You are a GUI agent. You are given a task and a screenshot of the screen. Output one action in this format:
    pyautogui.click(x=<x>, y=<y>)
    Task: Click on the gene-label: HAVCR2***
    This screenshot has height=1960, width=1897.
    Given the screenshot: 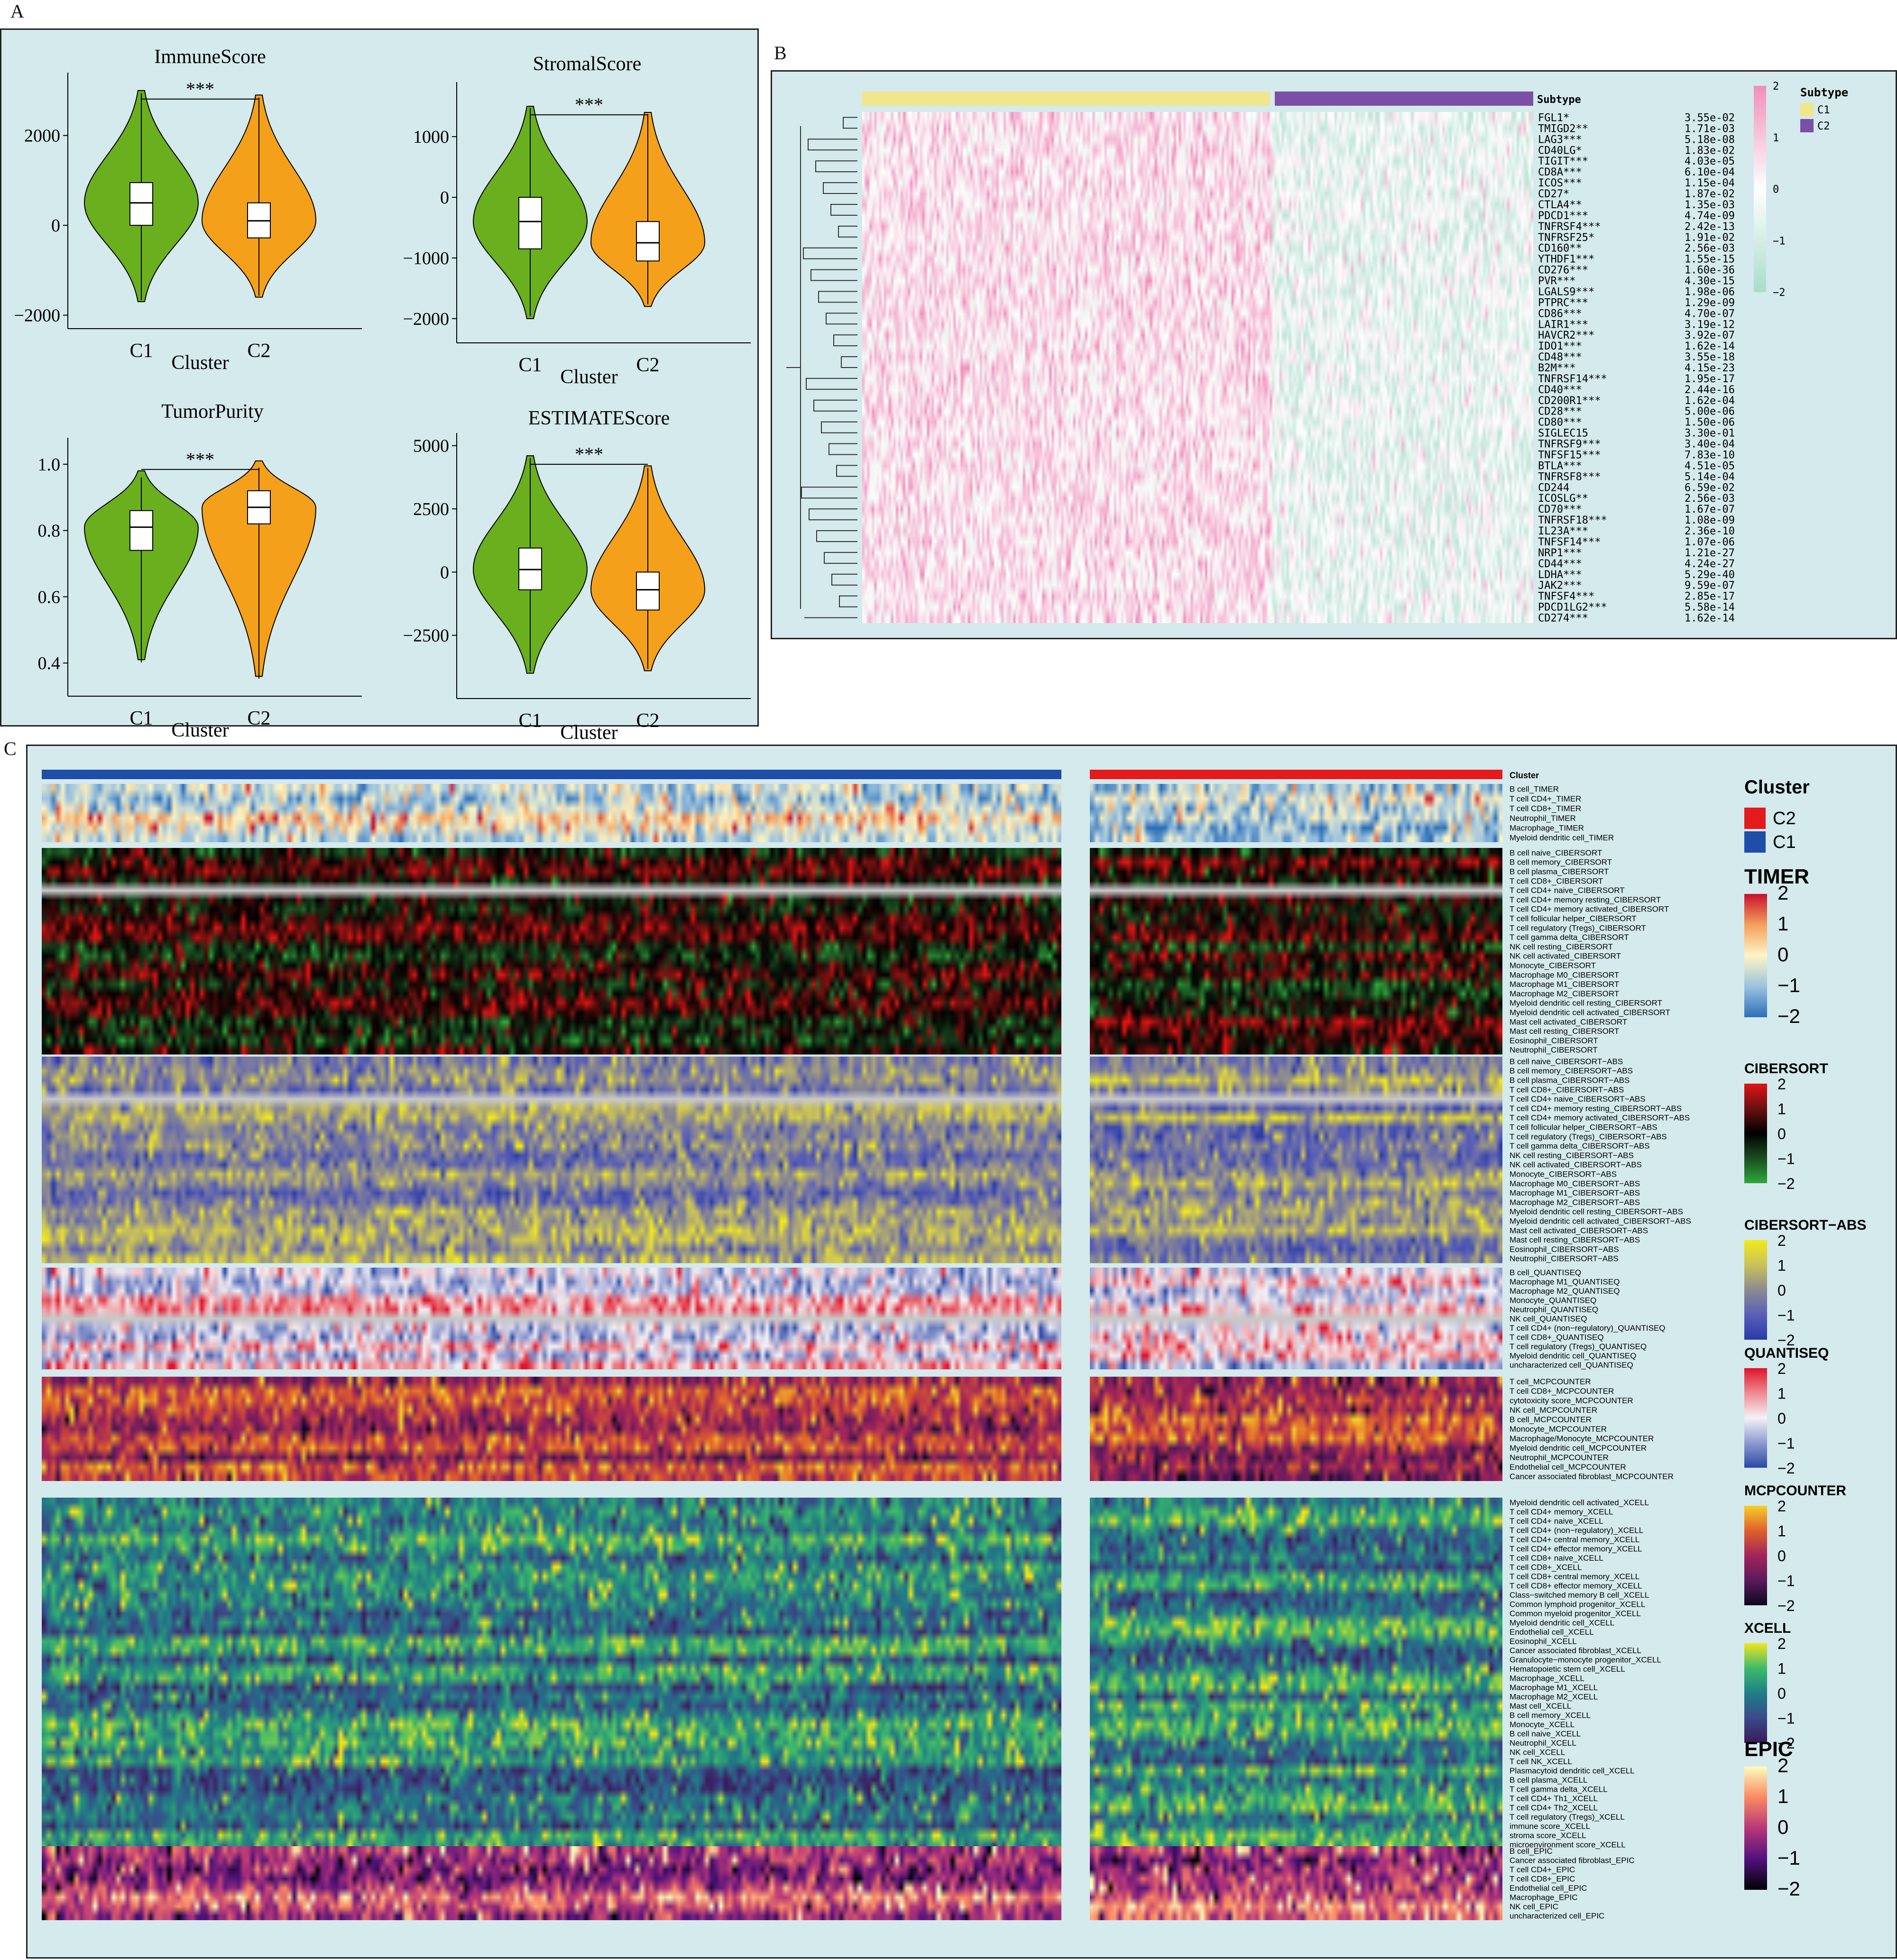 What is the action you would take?
    pyautogui.click(x=1566, y=335)
    